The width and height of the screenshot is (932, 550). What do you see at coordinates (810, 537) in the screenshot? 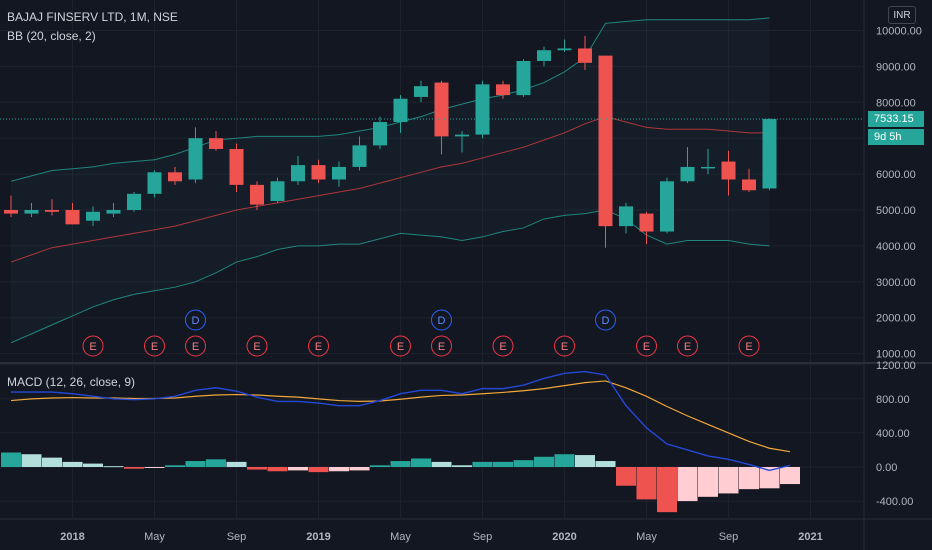
I see `time-tick-label: 2021` at bounding box center [810, 537].